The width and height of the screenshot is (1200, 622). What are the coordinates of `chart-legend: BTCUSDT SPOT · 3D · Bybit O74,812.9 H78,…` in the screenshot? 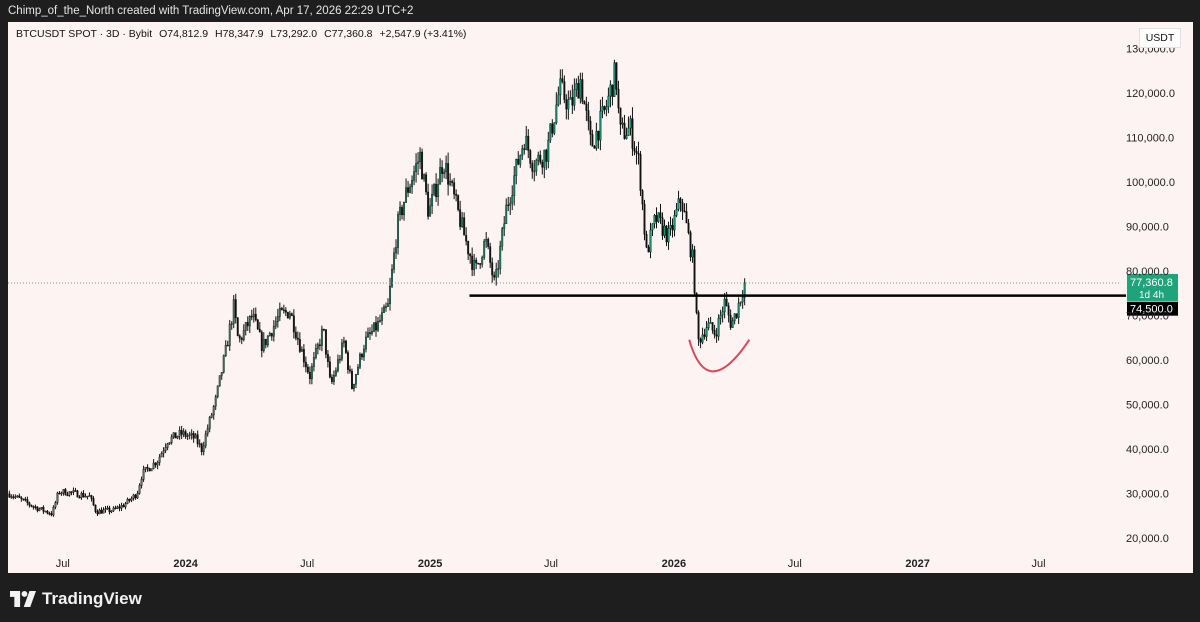 It's located at (243, 34).